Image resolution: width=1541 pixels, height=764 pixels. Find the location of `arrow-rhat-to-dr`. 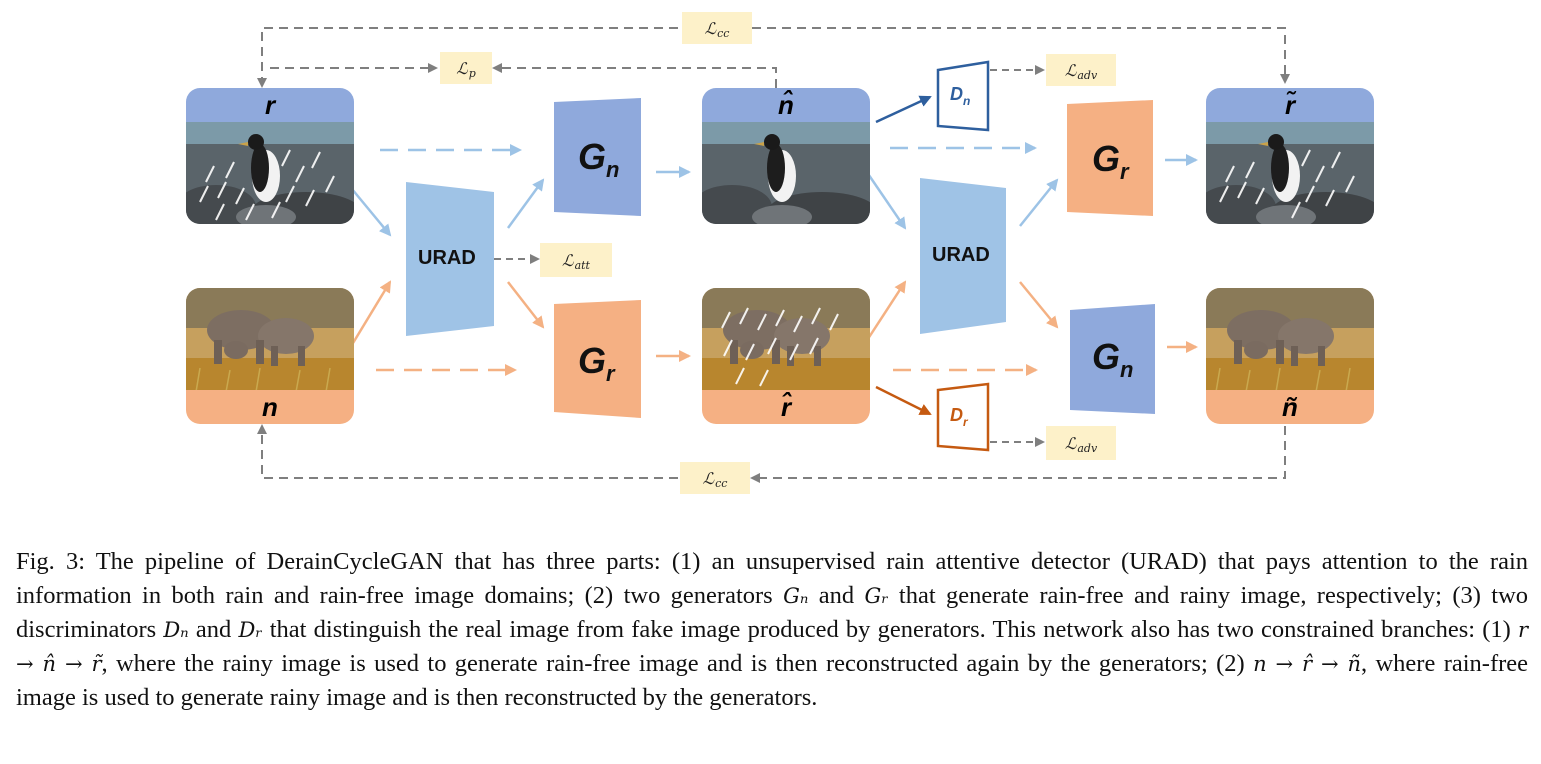

arrow-rhat-to-dr is located at coordinates (903, 400).